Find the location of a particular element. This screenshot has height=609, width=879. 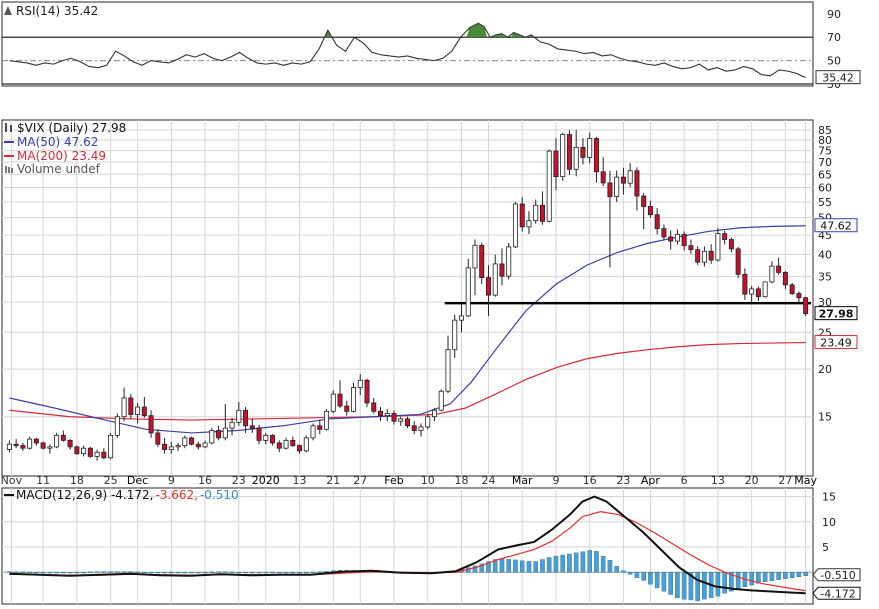

ma50-value-tag is located at coordinates (836, 225).